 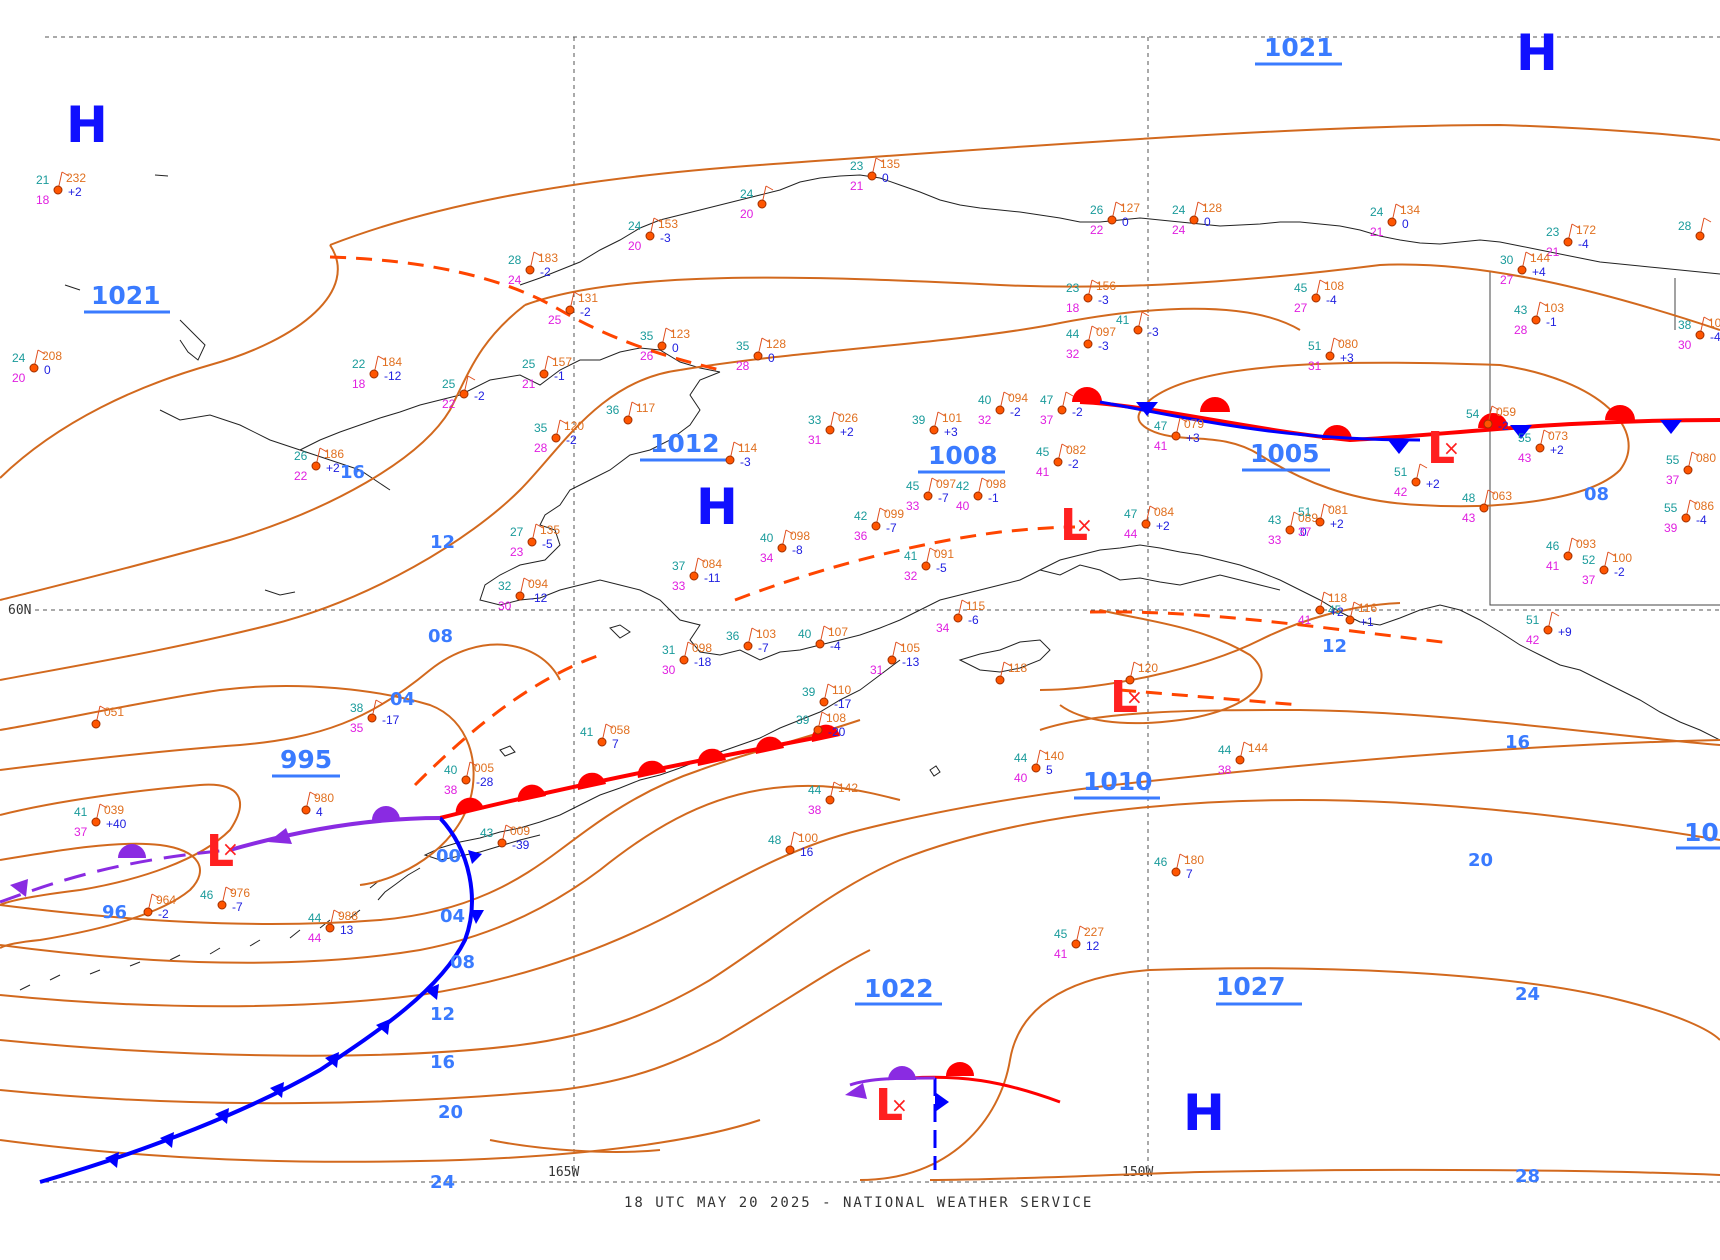 I want to click on station-pressure: 103, so click(x=1554, y=308).